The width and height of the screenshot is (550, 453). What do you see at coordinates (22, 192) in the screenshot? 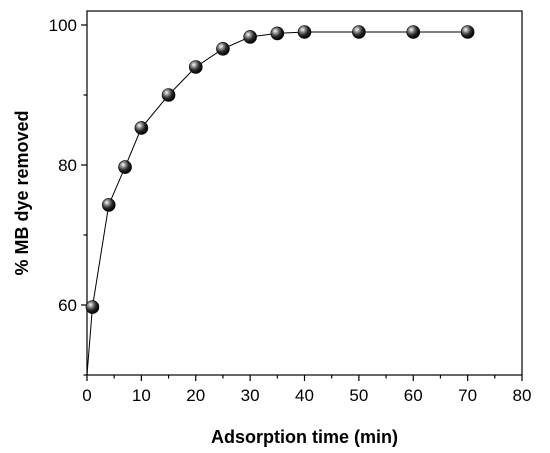
I see `y-axis-title: % MB dye removed` at bounding box center [22, 192].